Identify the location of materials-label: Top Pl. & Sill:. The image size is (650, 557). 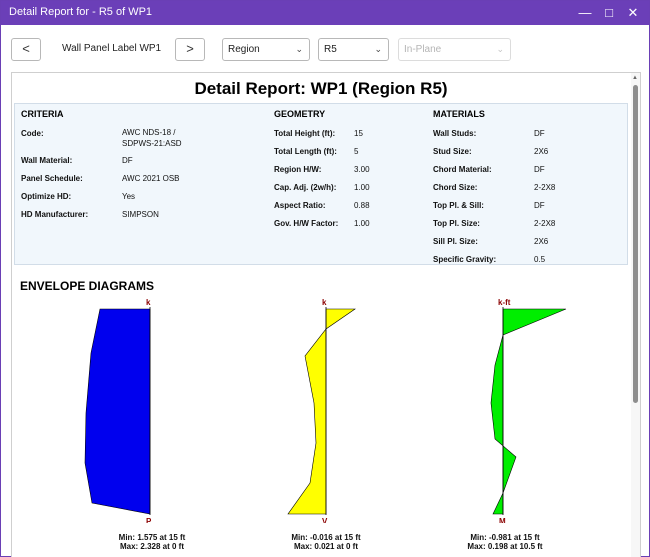
(458, 205).